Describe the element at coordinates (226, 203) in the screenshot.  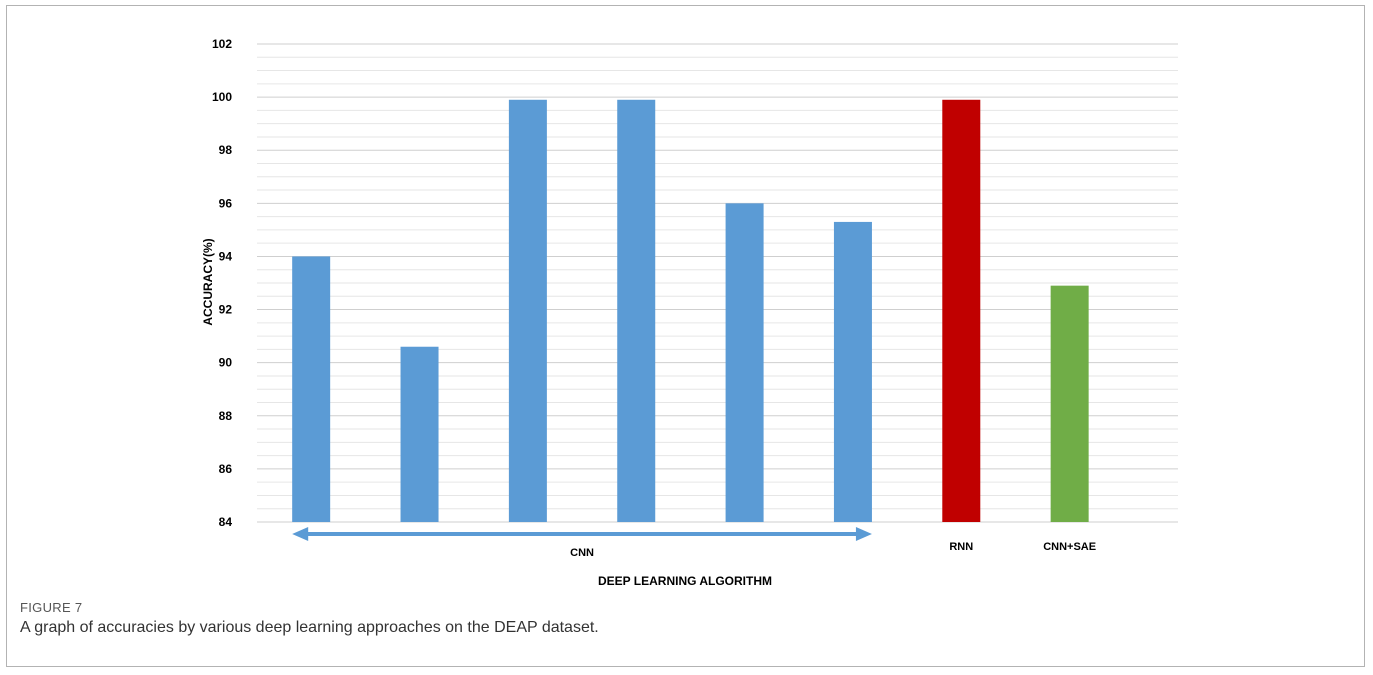
I see `y-tick-label: 96` at that location.